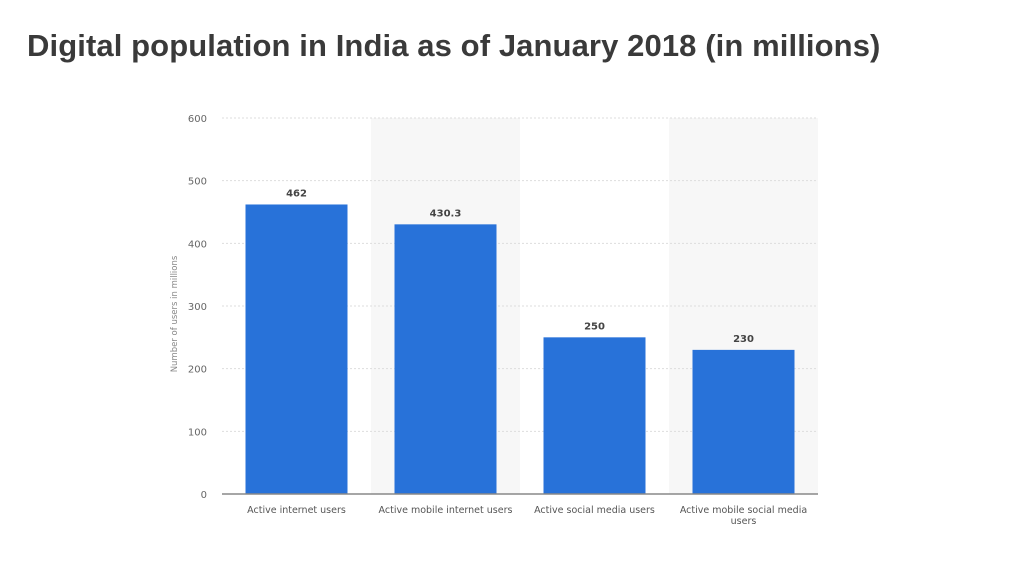  I want to click on x-tick-label: users, so click(744, 521).